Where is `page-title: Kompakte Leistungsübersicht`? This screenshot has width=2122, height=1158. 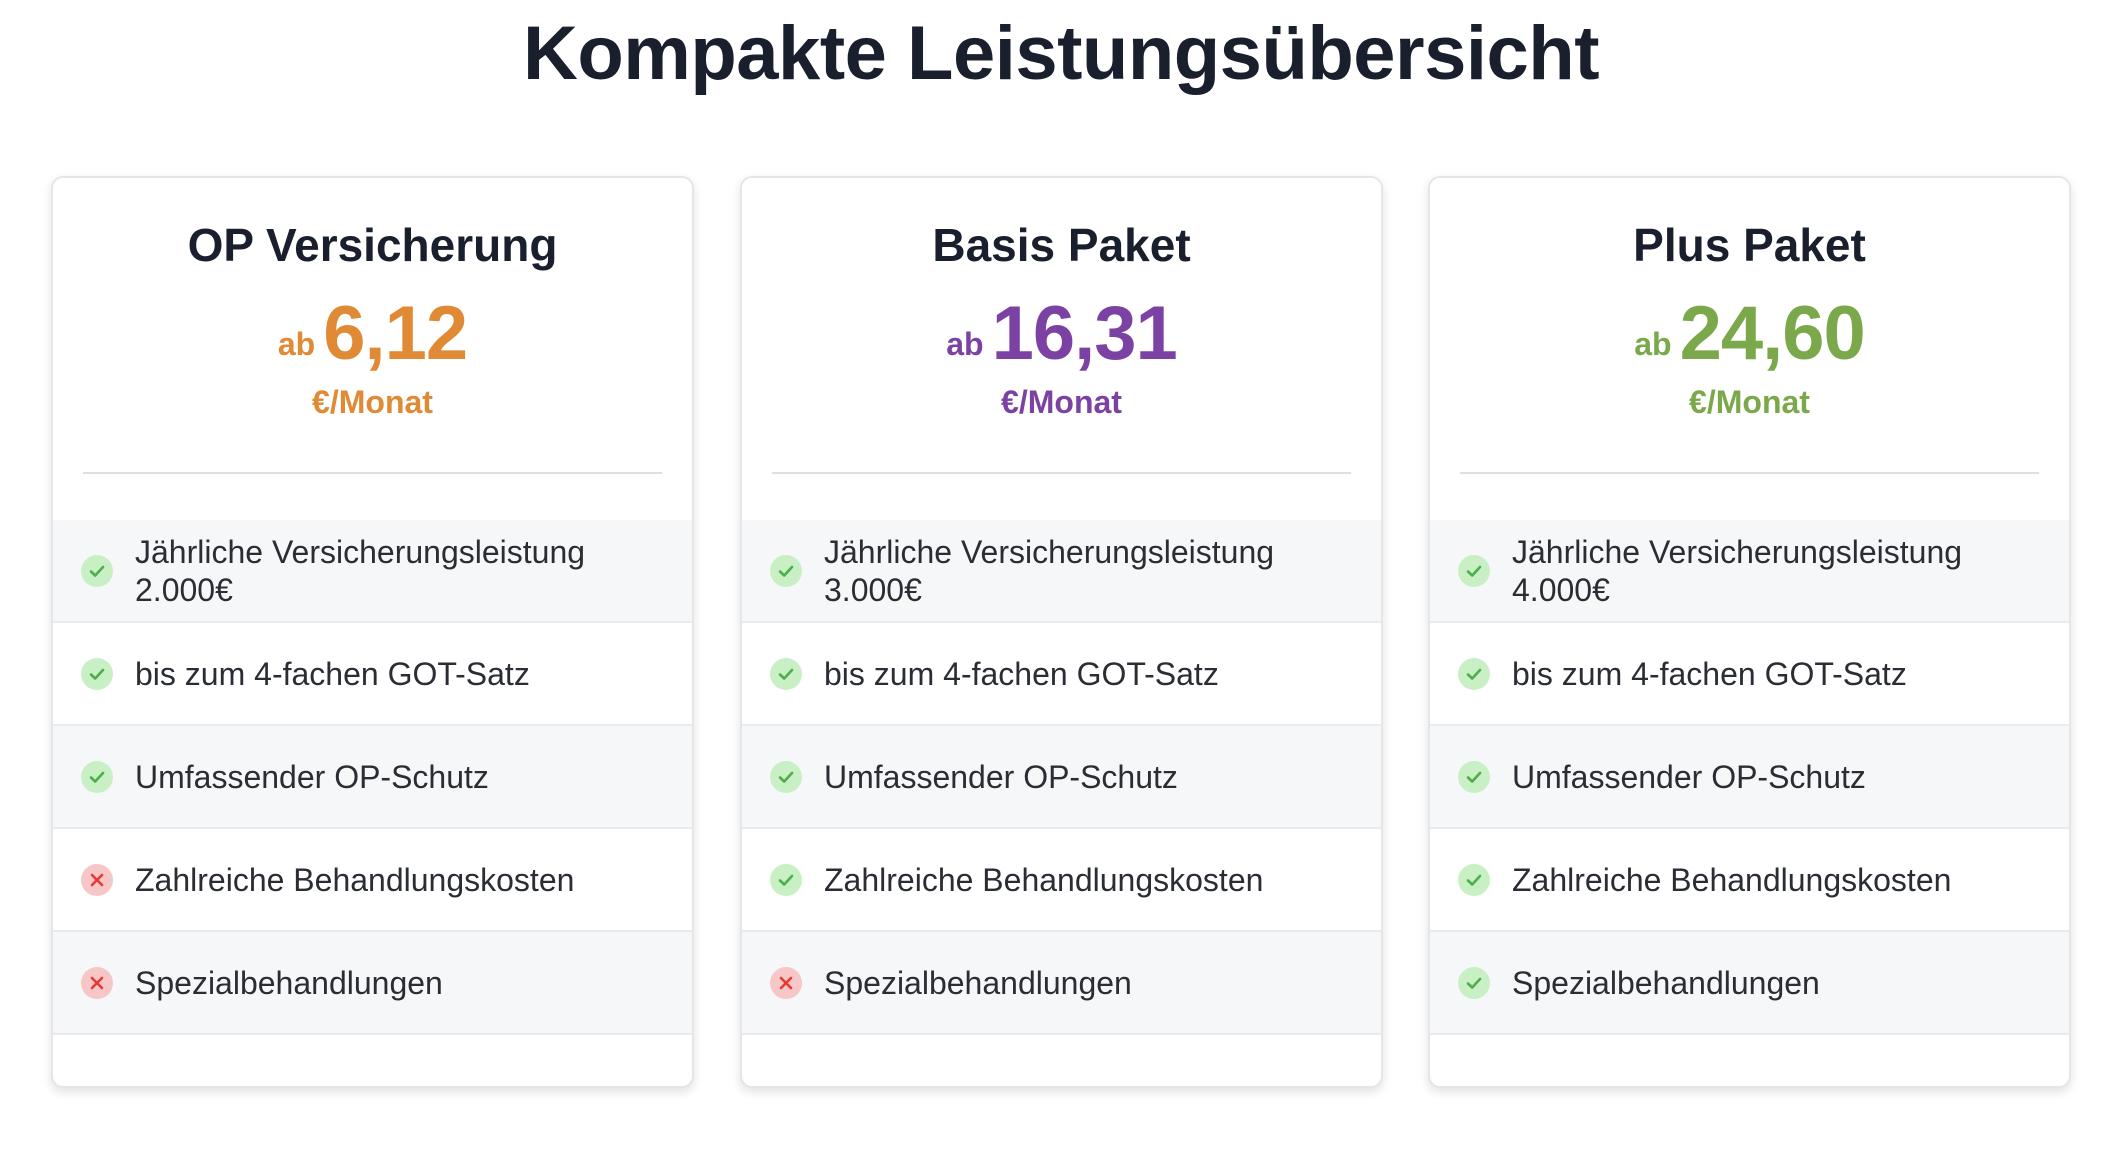 page-title: Kompakte Leistungsübersicht is located at coordinates (1061, 53).